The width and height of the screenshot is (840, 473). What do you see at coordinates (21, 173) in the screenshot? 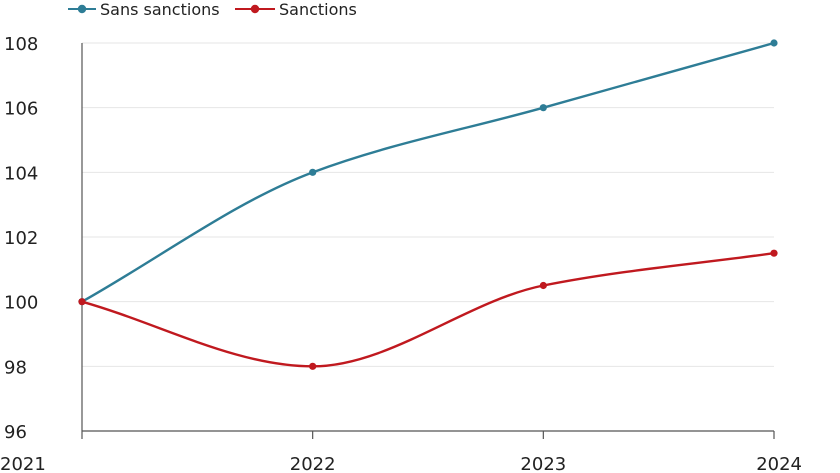
I see `y-tick-label: 104` at bounding box center [21, 173].